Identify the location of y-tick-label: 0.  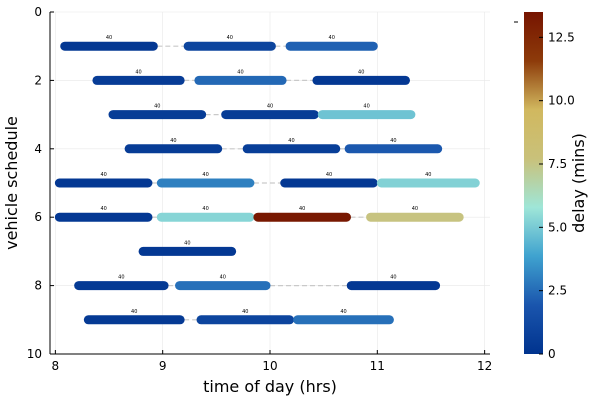
(38, 12).